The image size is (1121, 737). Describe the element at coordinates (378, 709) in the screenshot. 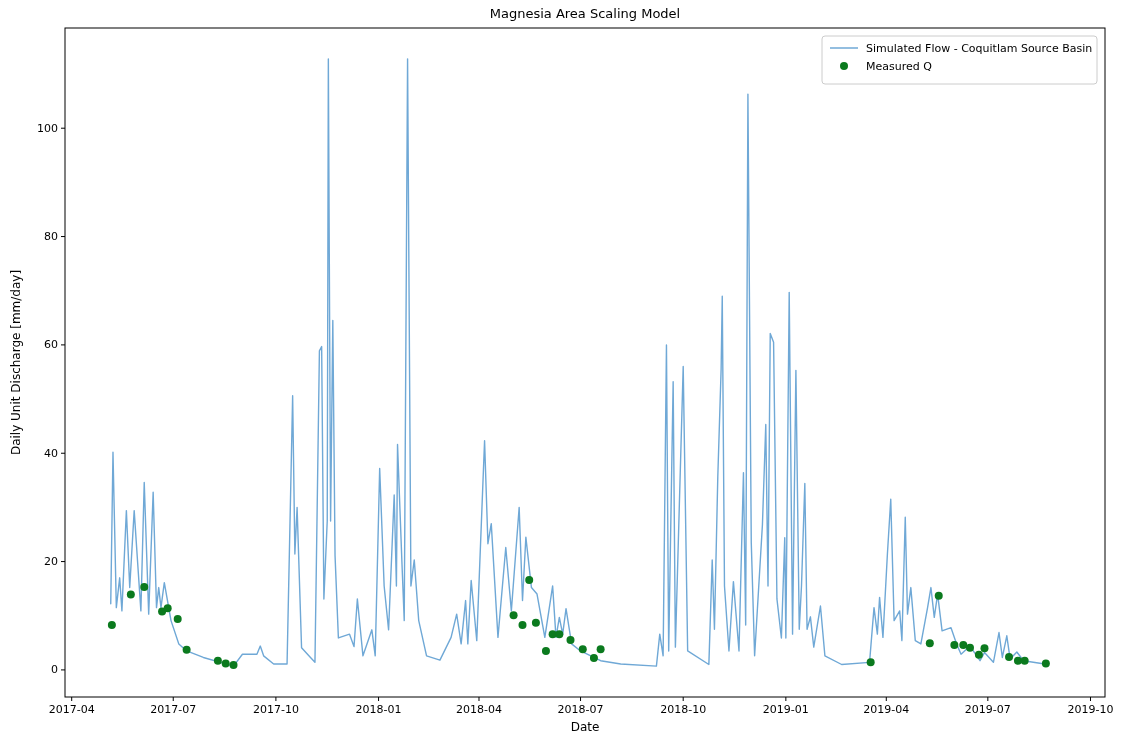

I see `x-tick-label: 2018-01` at that location.